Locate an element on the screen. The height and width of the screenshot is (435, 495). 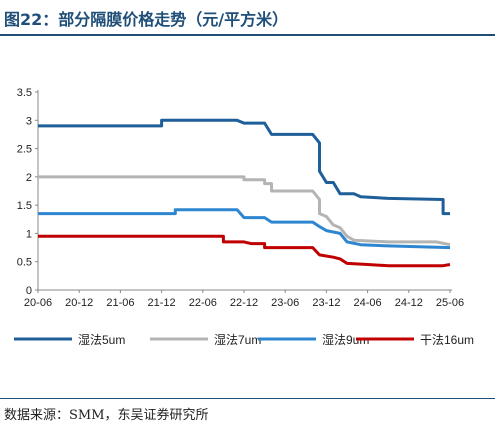
y-tick-label: 1 is located at coordinates (29, 234).